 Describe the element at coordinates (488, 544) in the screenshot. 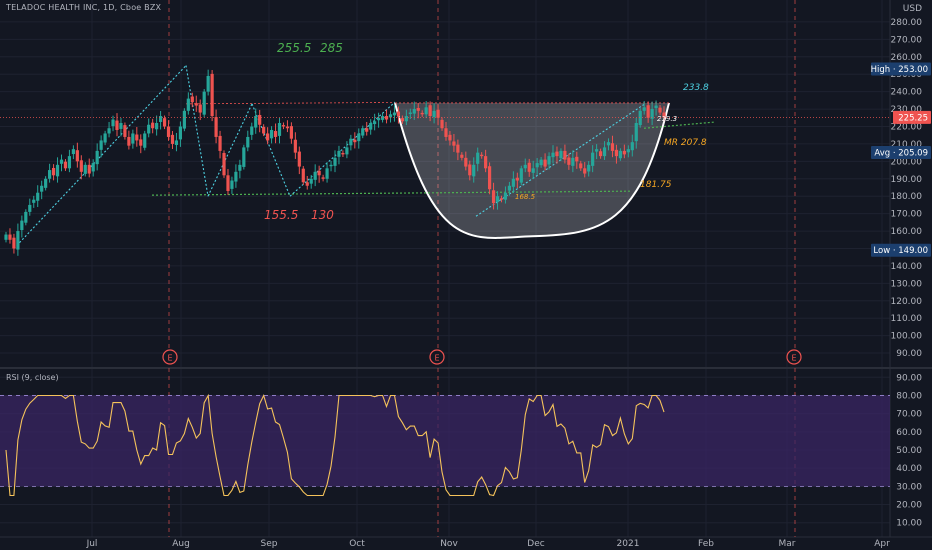

I see `time-axis: Jul Aug Sep Oct Nov Dec 2021 Feb Mar Apr` at that location.